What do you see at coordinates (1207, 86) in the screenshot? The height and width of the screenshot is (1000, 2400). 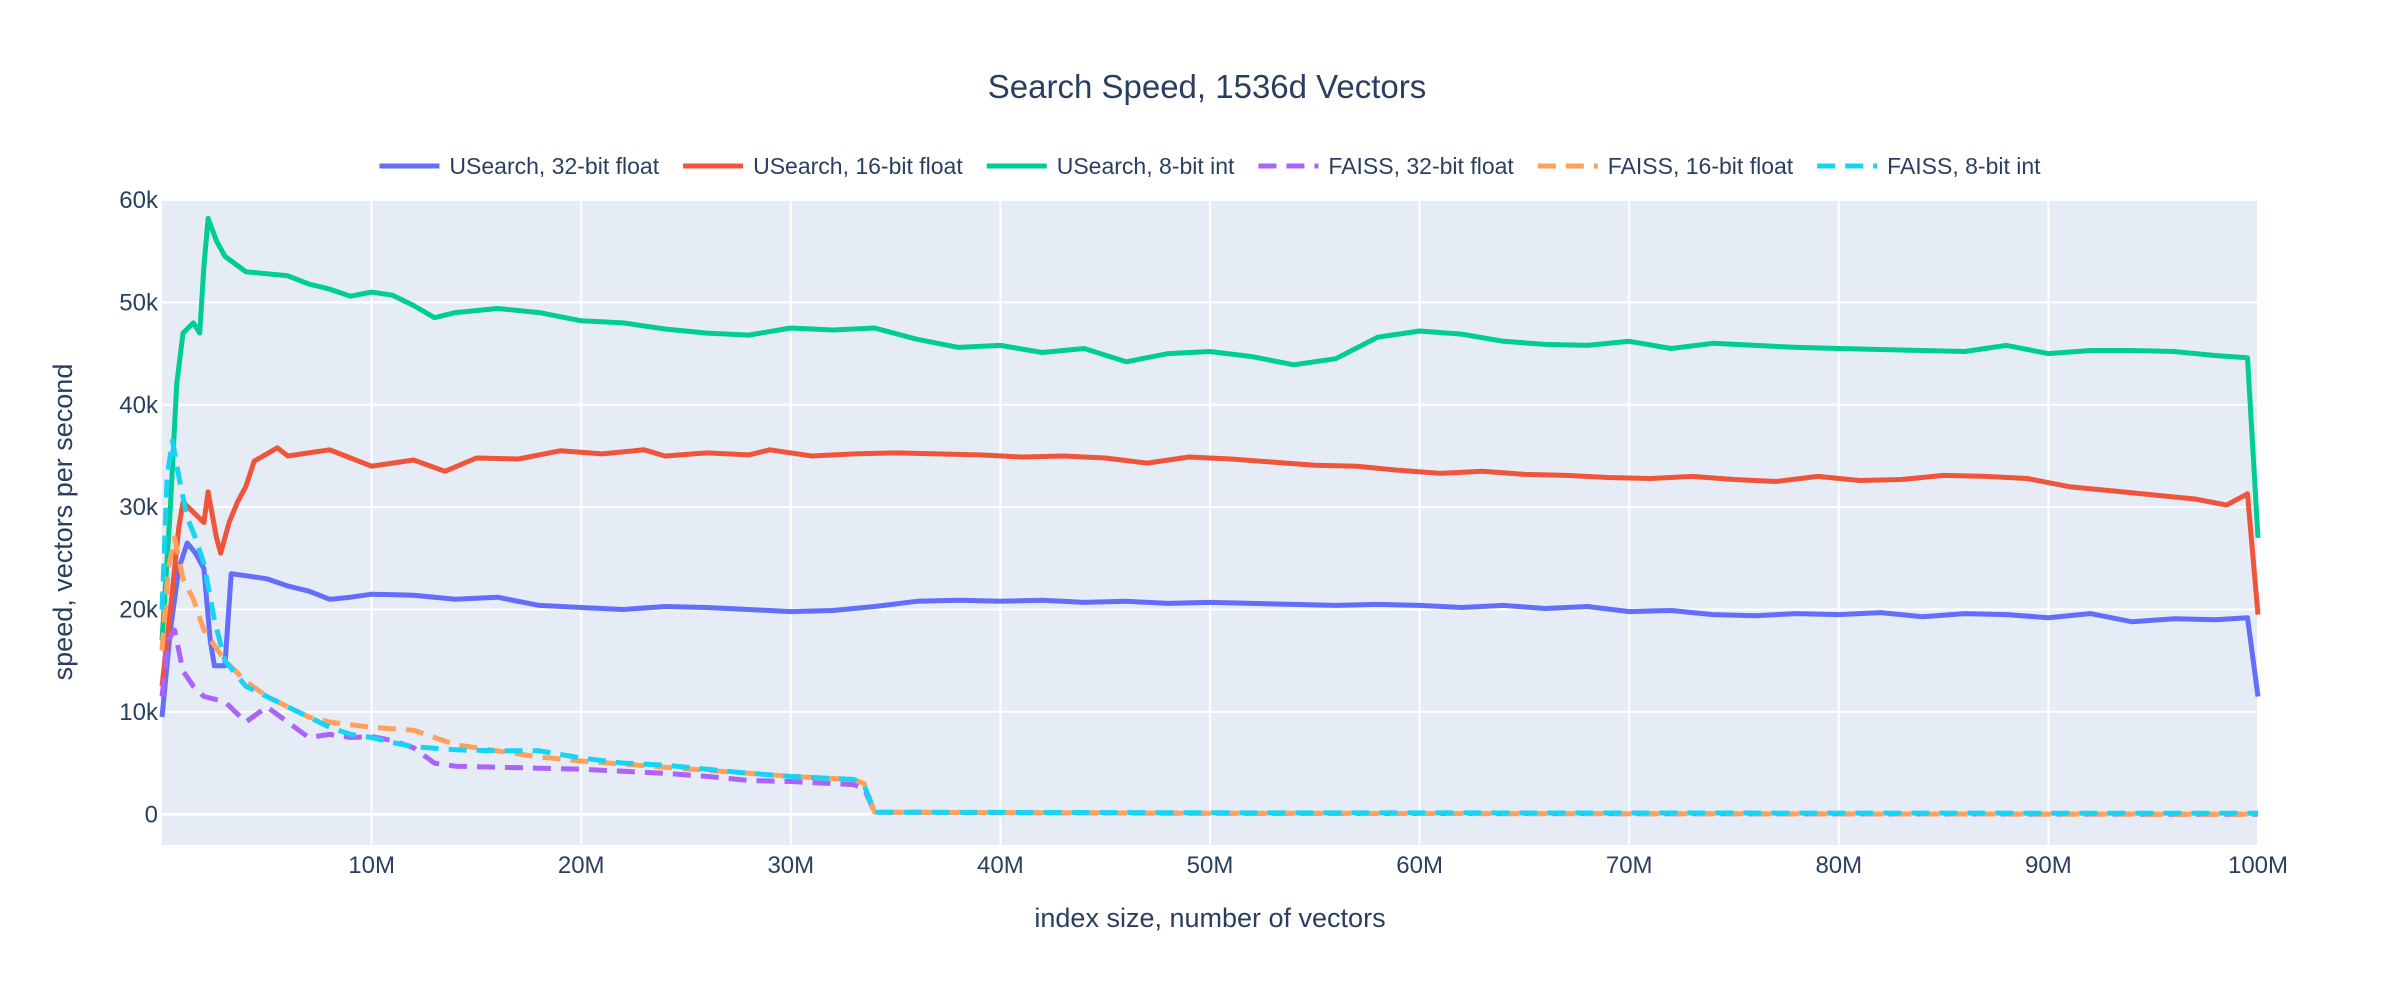 I see `chart-title: Search Speed, 1536d Vectors` at bounding box center [1207, 86].